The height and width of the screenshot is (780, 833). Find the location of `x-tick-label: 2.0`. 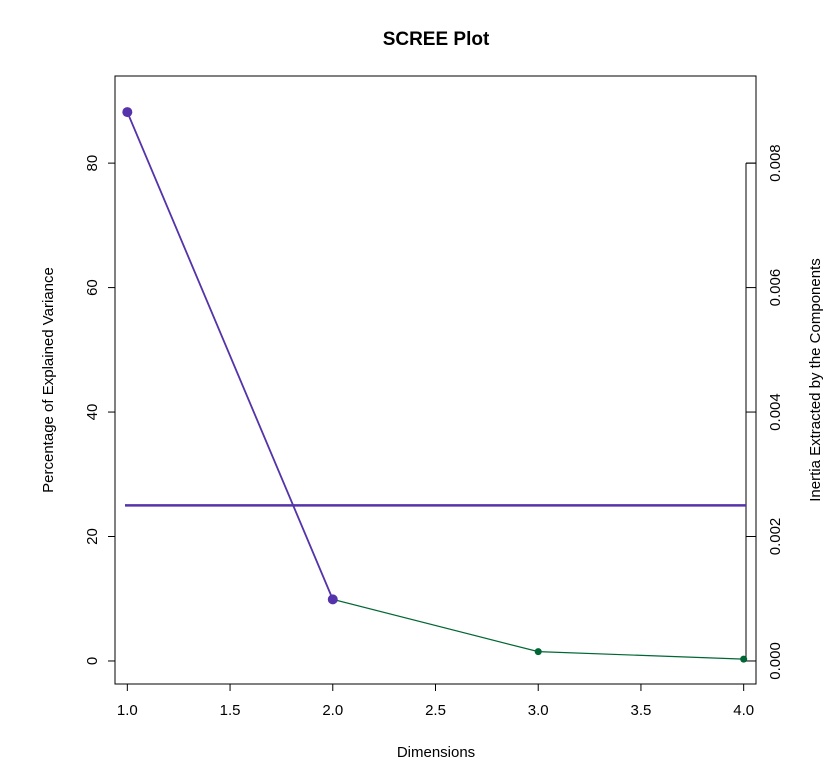

x-tick-label: 2.0 is located at coordinates (332, 710).